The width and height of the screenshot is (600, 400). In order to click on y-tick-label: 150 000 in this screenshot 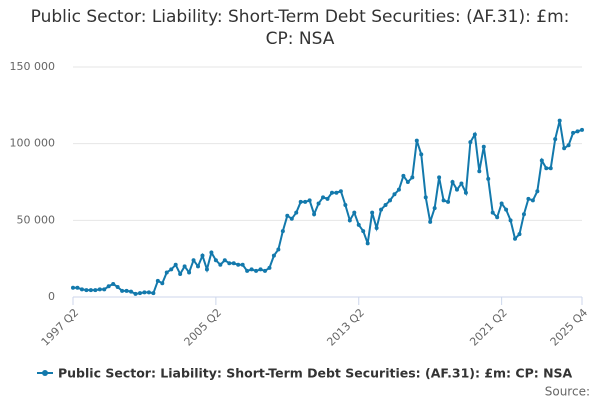, I will do `click(33, 66)`.